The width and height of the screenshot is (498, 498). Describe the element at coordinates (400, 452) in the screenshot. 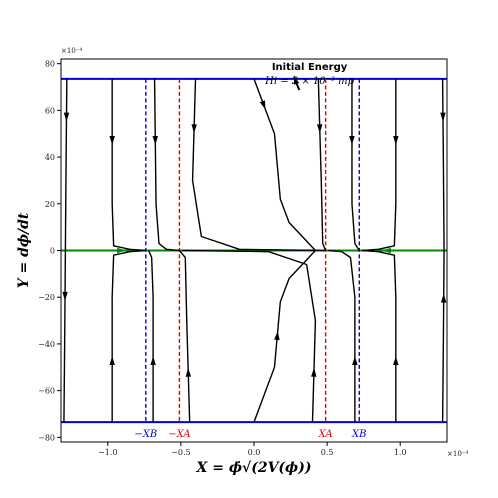

I see `x-tick-label-4: 1.0` at that location.